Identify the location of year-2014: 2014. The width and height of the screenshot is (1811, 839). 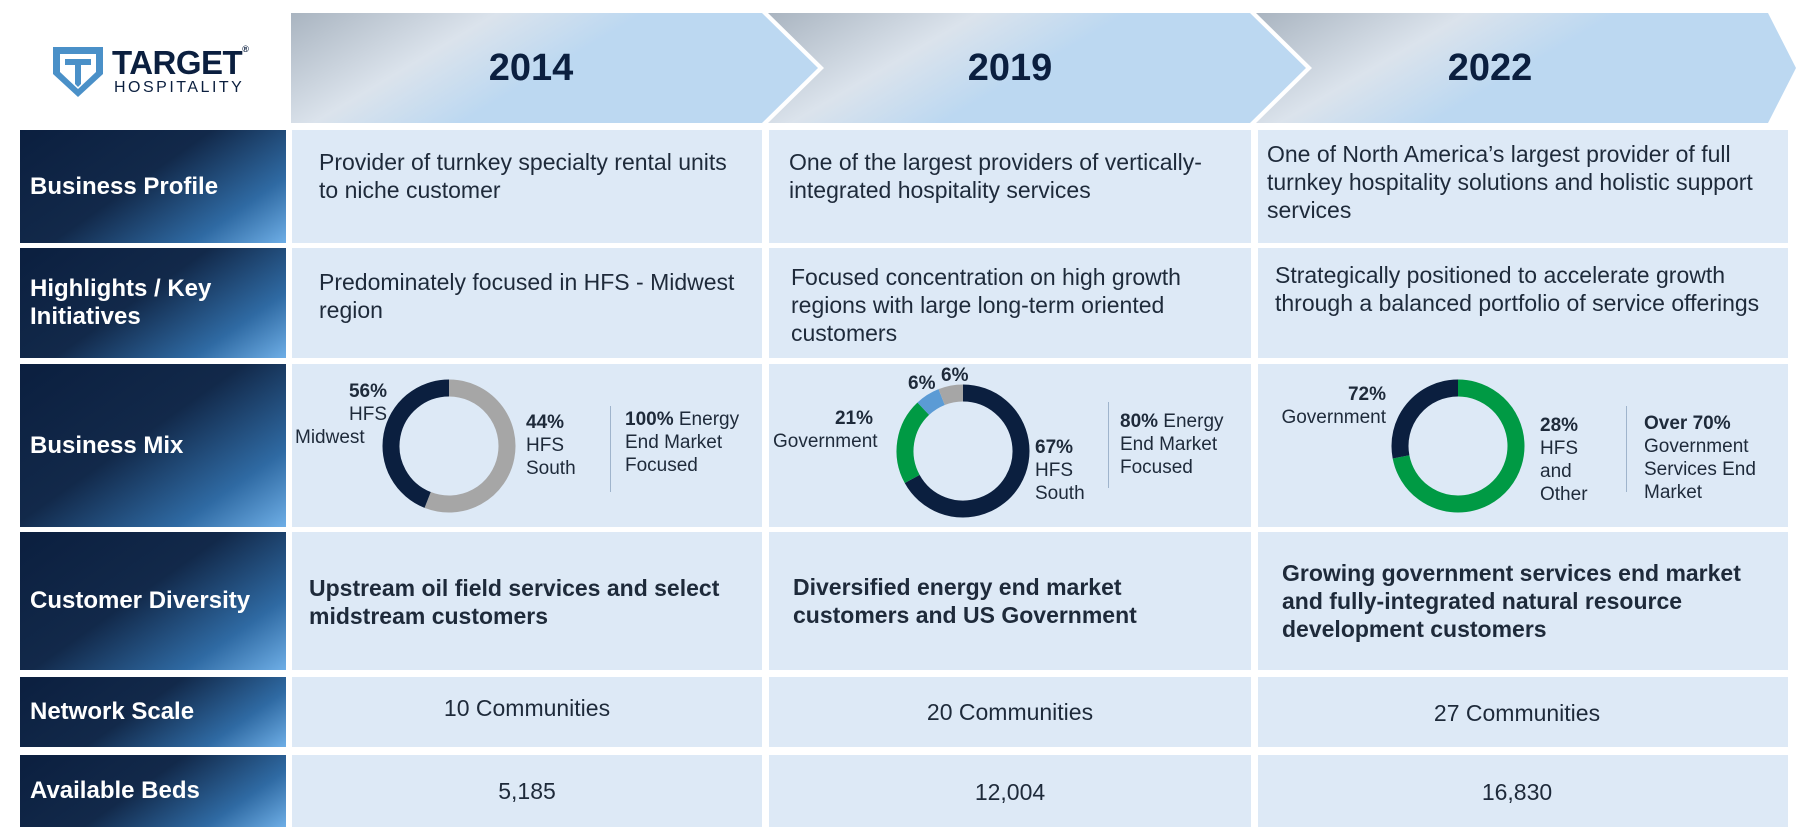
(531, 68).